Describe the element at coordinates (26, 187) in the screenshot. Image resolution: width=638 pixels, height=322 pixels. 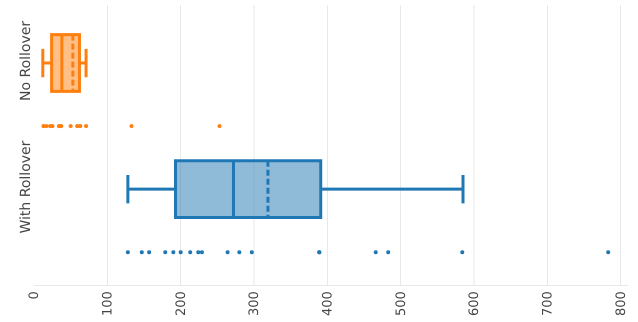
I see `y-tick-label: With Rollover` at that location.